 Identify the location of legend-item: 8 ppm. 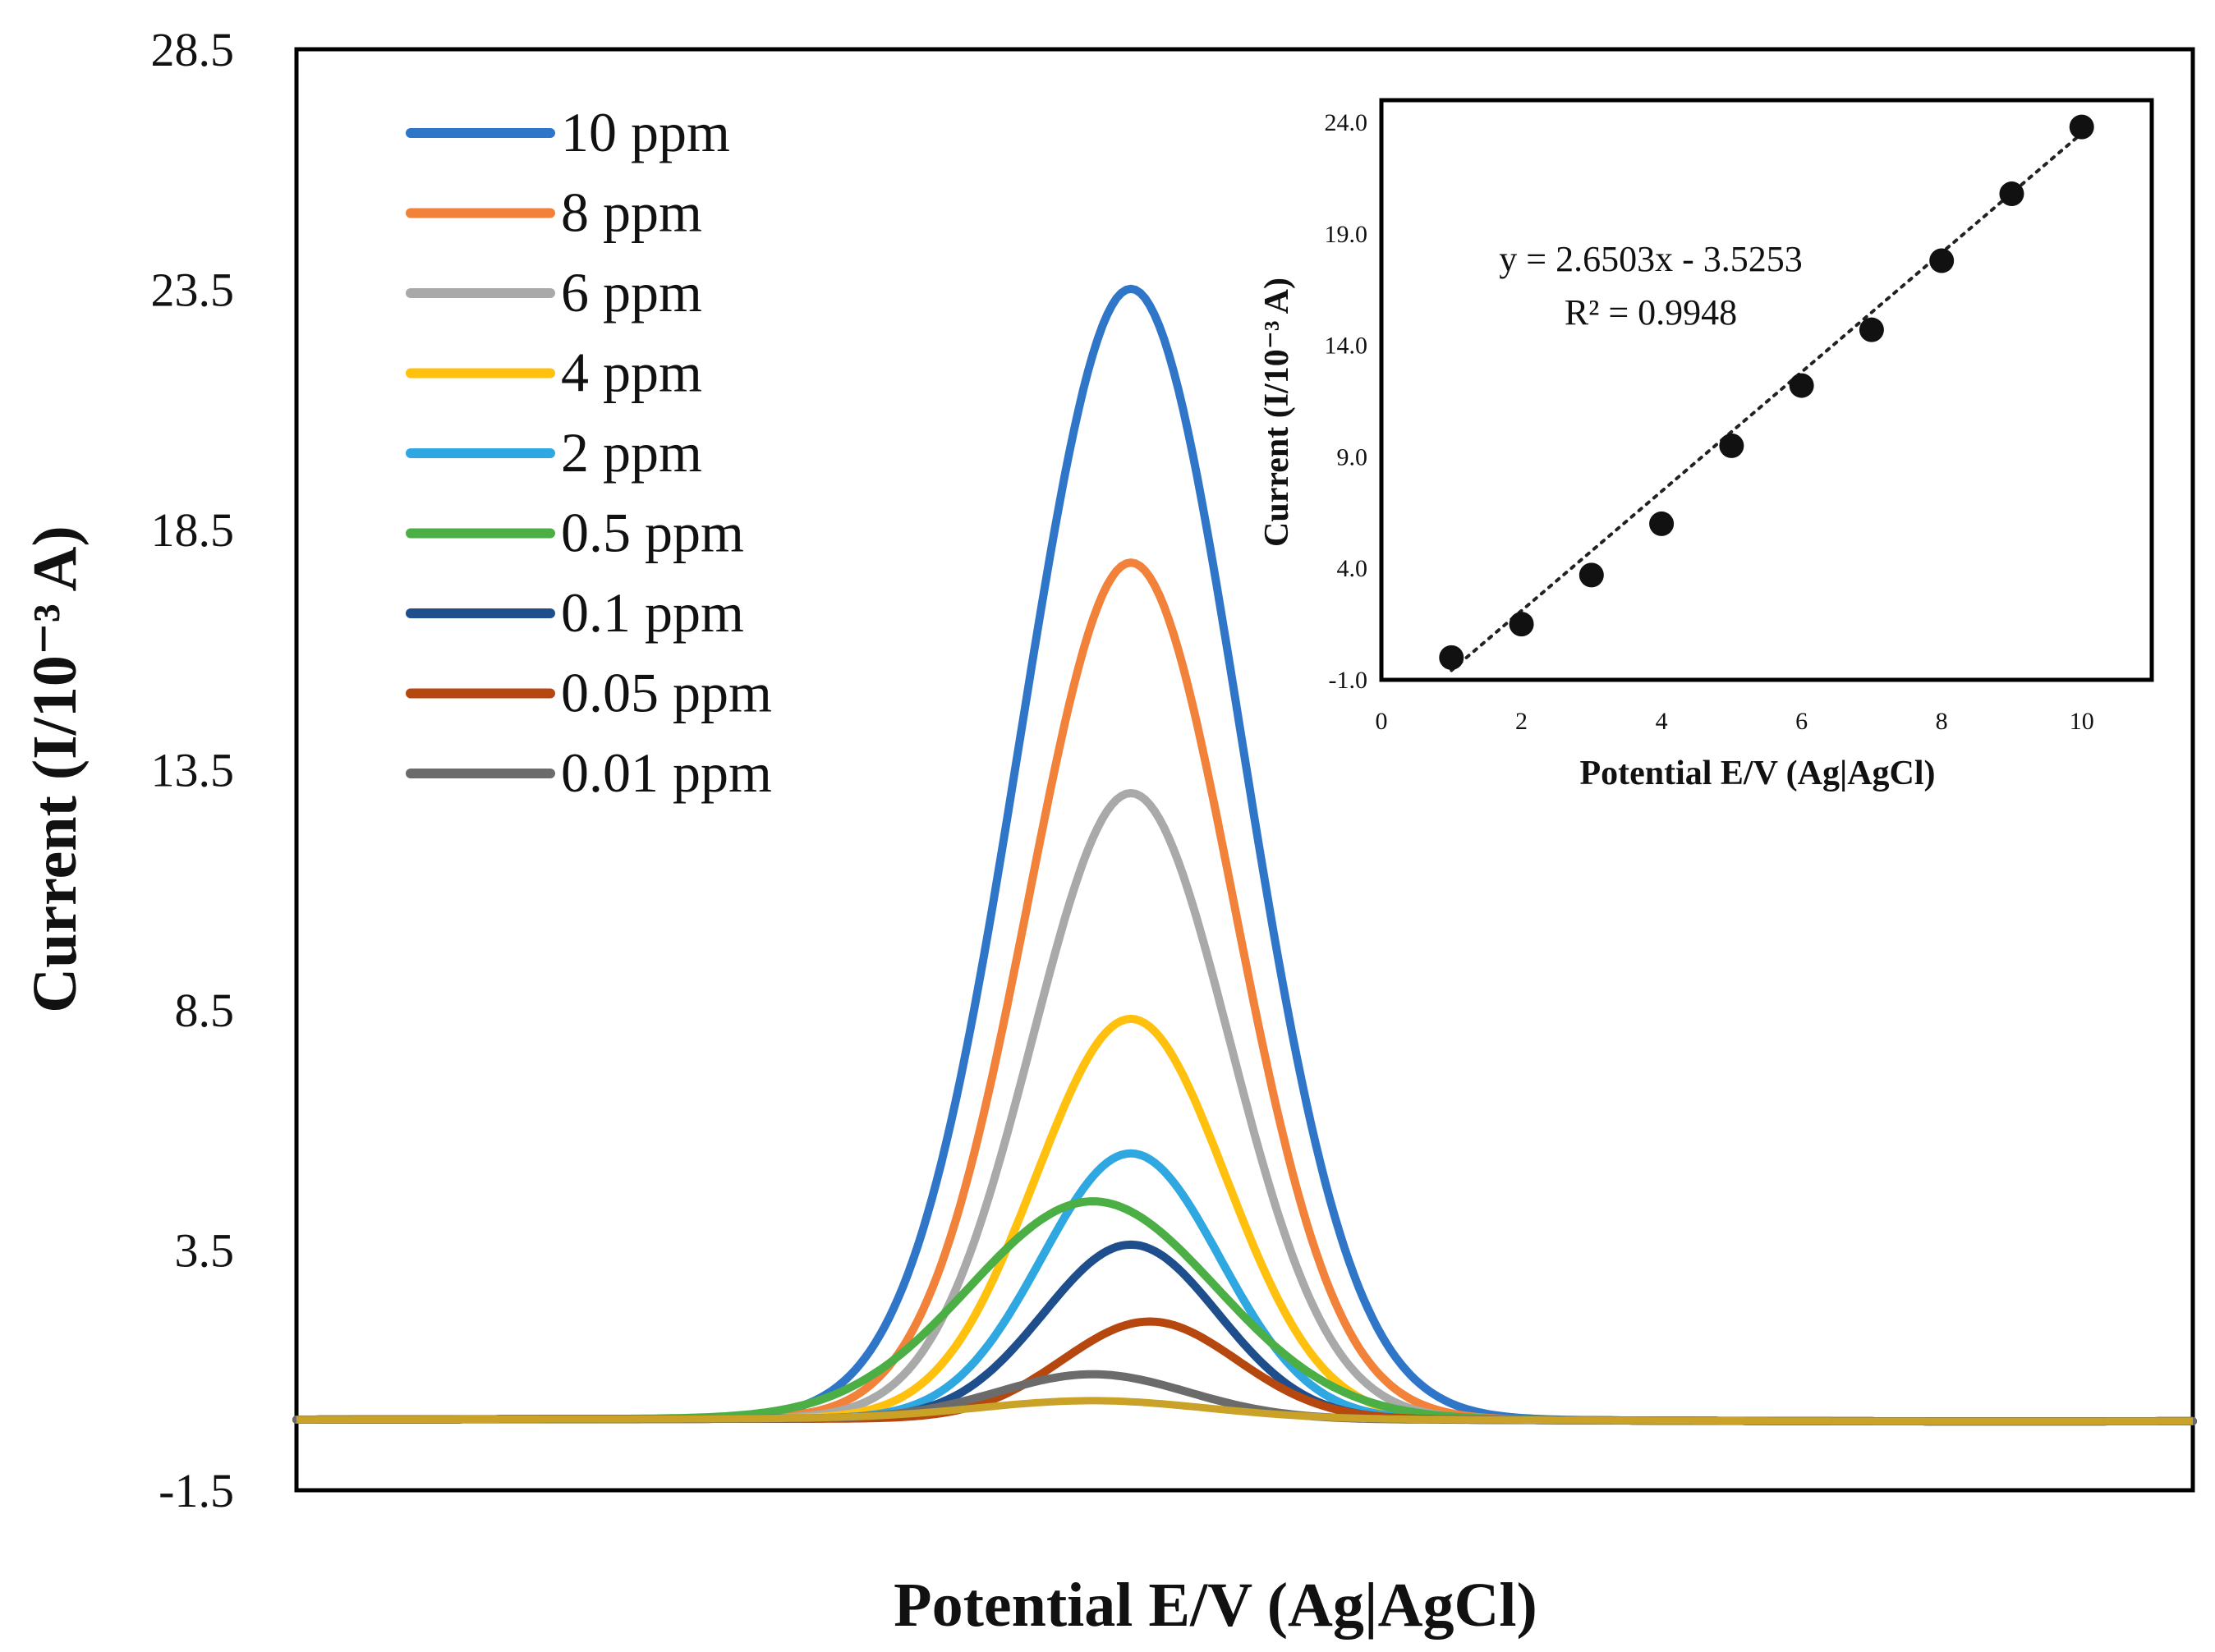
(554, 212).